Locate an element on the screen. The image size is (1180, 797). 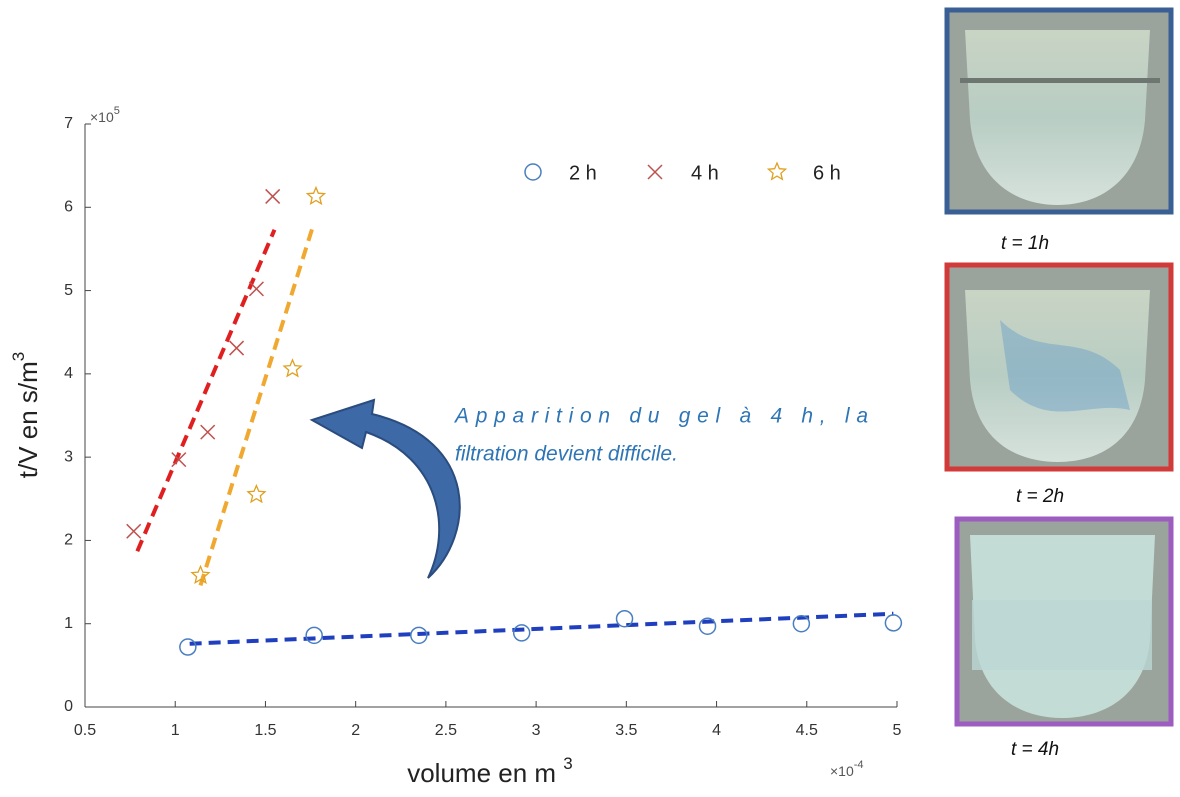
photo-caption: t = 2h is located at coordinates (1040, 496).